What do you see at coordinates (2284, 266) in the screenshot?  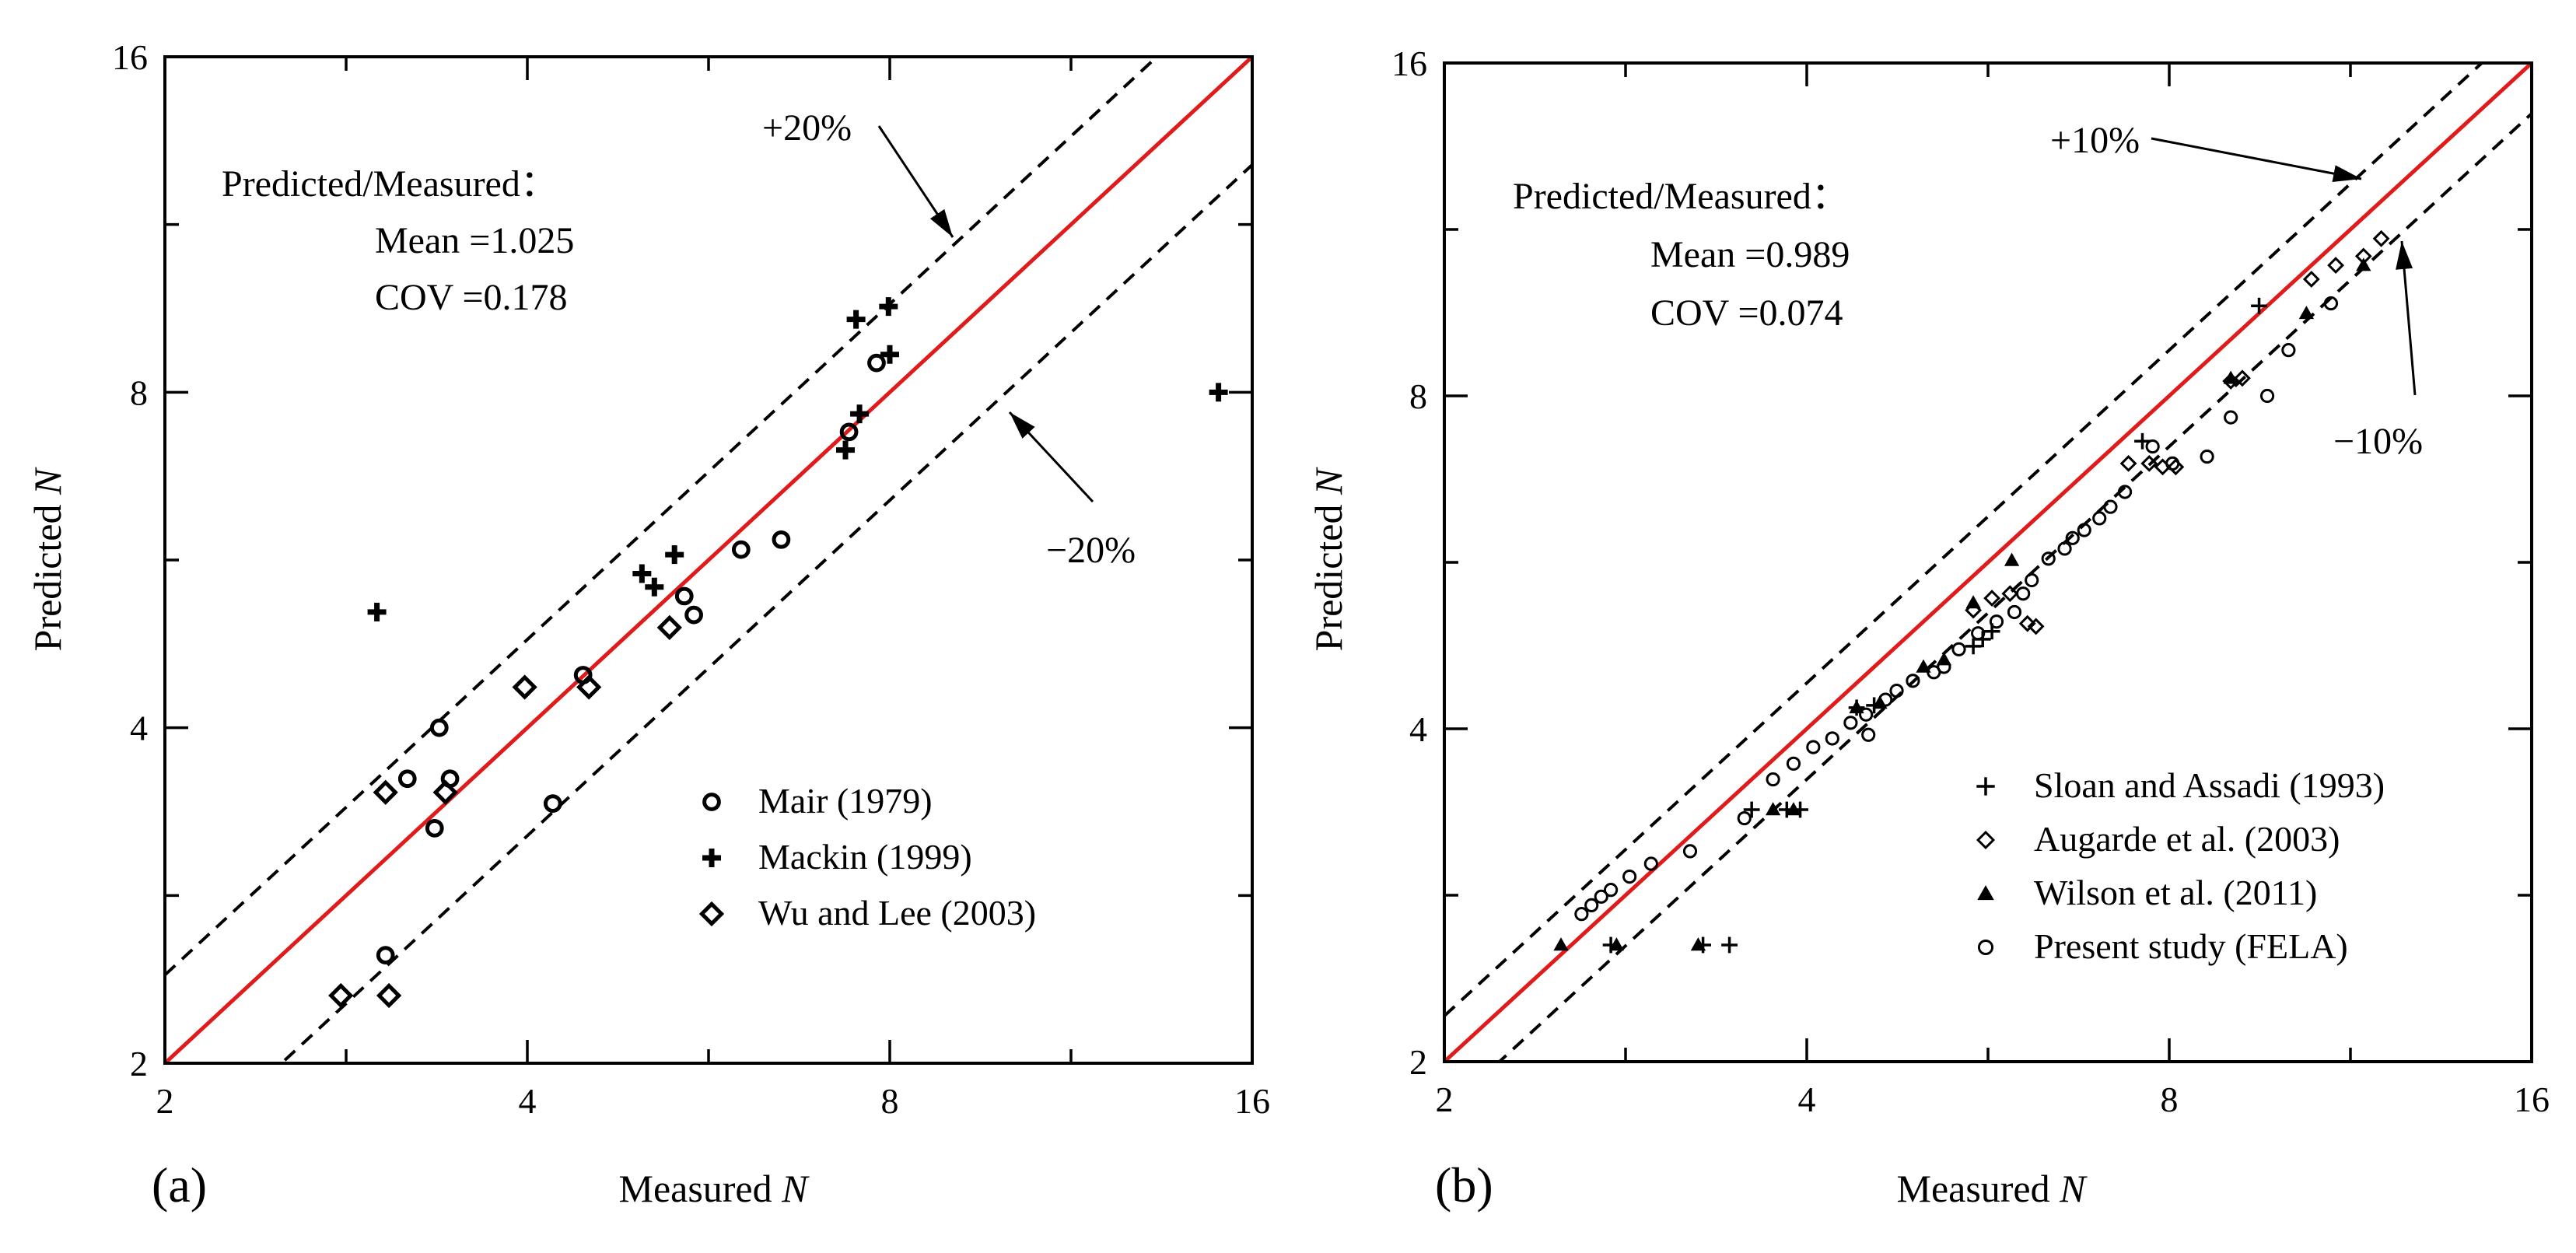 I see `panel-b-band-arrows` at bounding box center [2284, 266].